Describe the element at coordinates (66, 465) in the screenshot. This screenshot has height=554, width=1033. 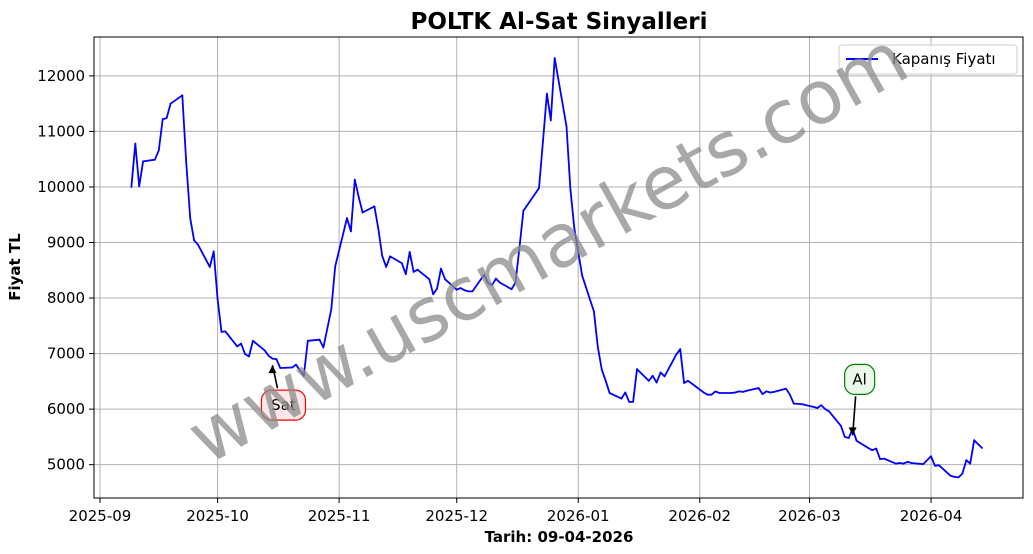
I see `y-tick-label: 5000` at that location.